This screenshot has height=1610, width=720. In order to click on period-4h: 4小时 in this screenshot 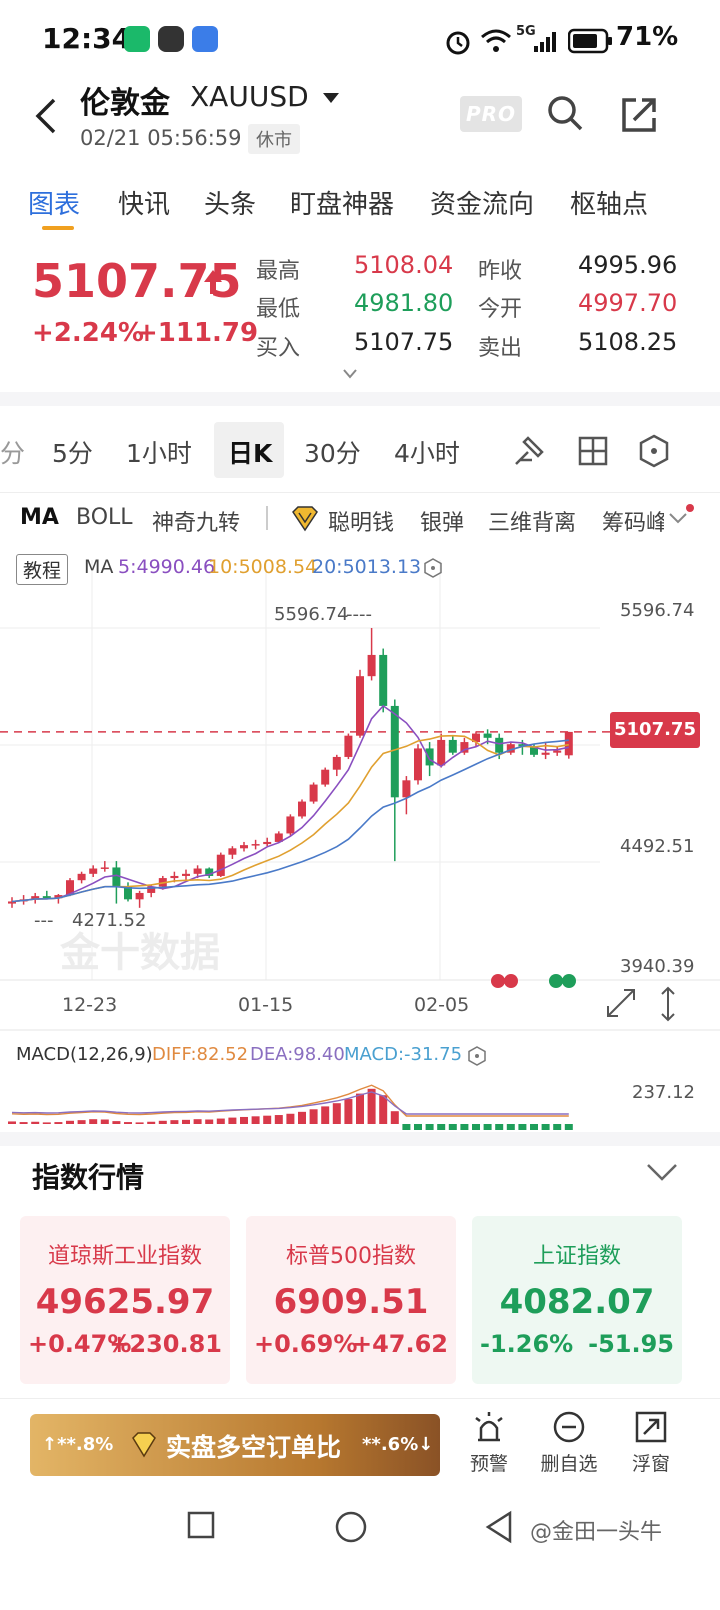, I will do `click(427, 453)`.